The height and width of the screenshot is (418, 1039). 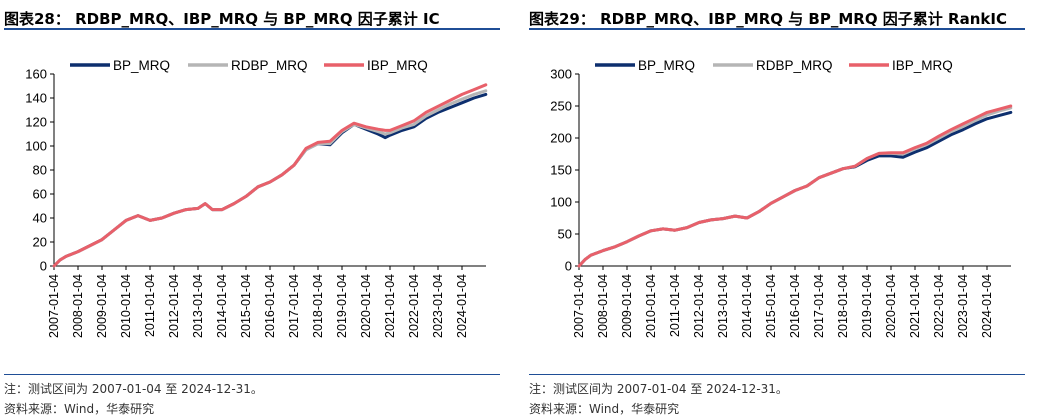 I want to click on figure-28-title: 图表28： RDBP_MRQ、IBP_MRQ 与 BP_MRQ 因子累计 IC, so click(x=252, y=19).